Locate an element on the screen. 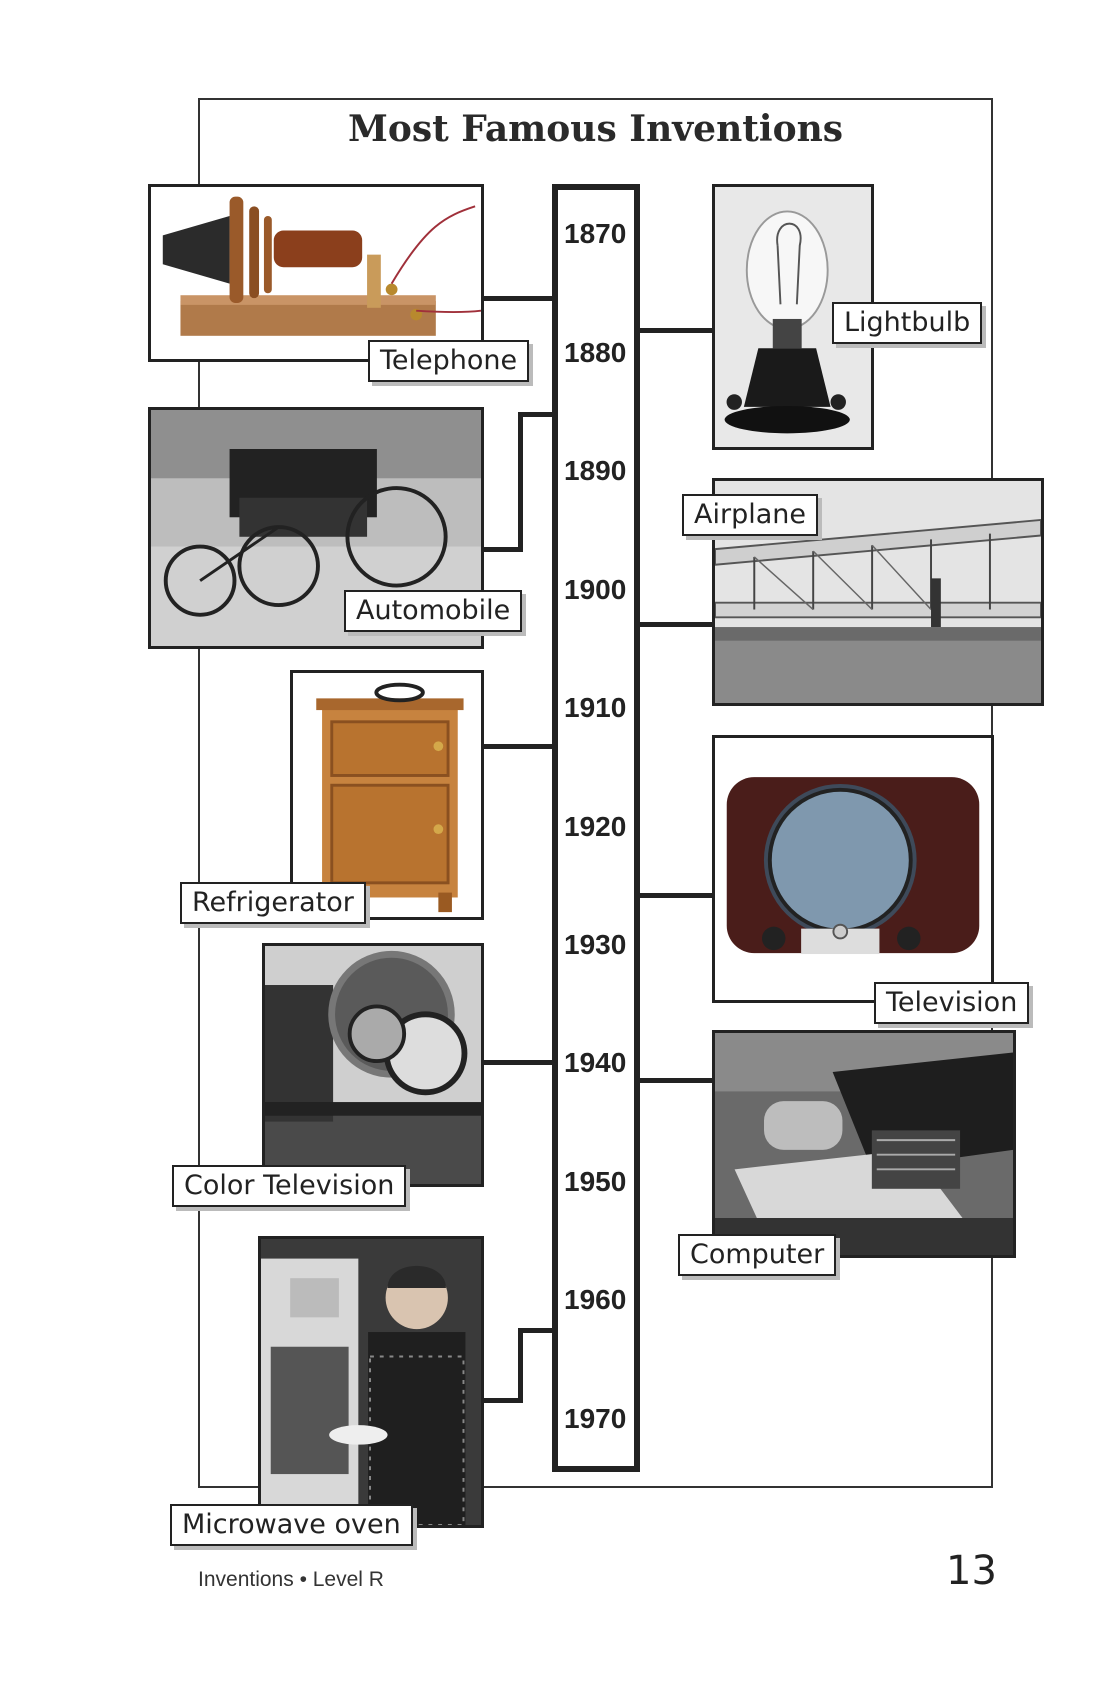  year-1920: 1920 is located at coordinates (595, 826).